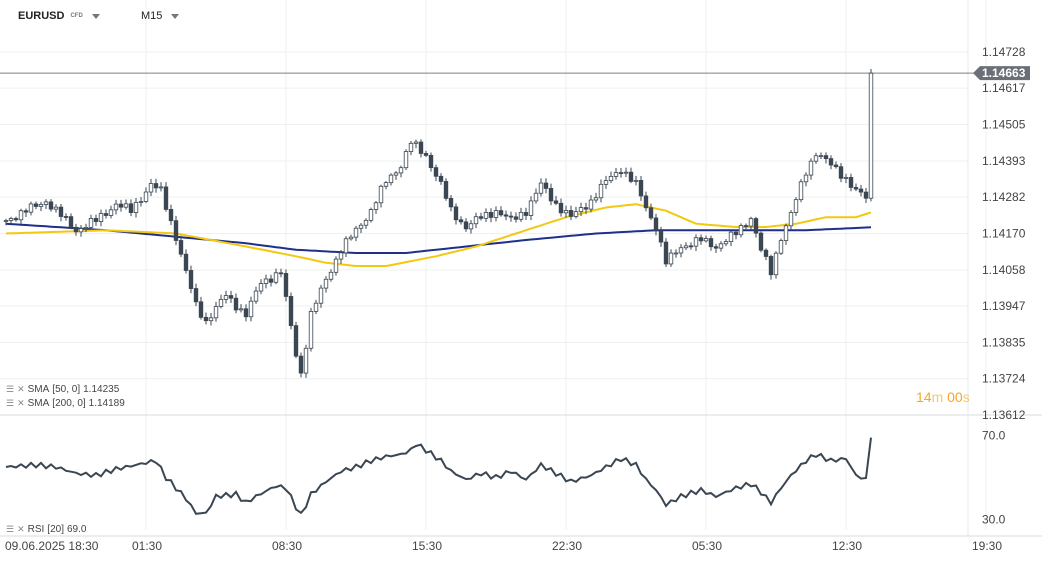  Describe the element at coordinates (847, 546) in the screenshot. I see `time-tick-label: 12:30` at that location.